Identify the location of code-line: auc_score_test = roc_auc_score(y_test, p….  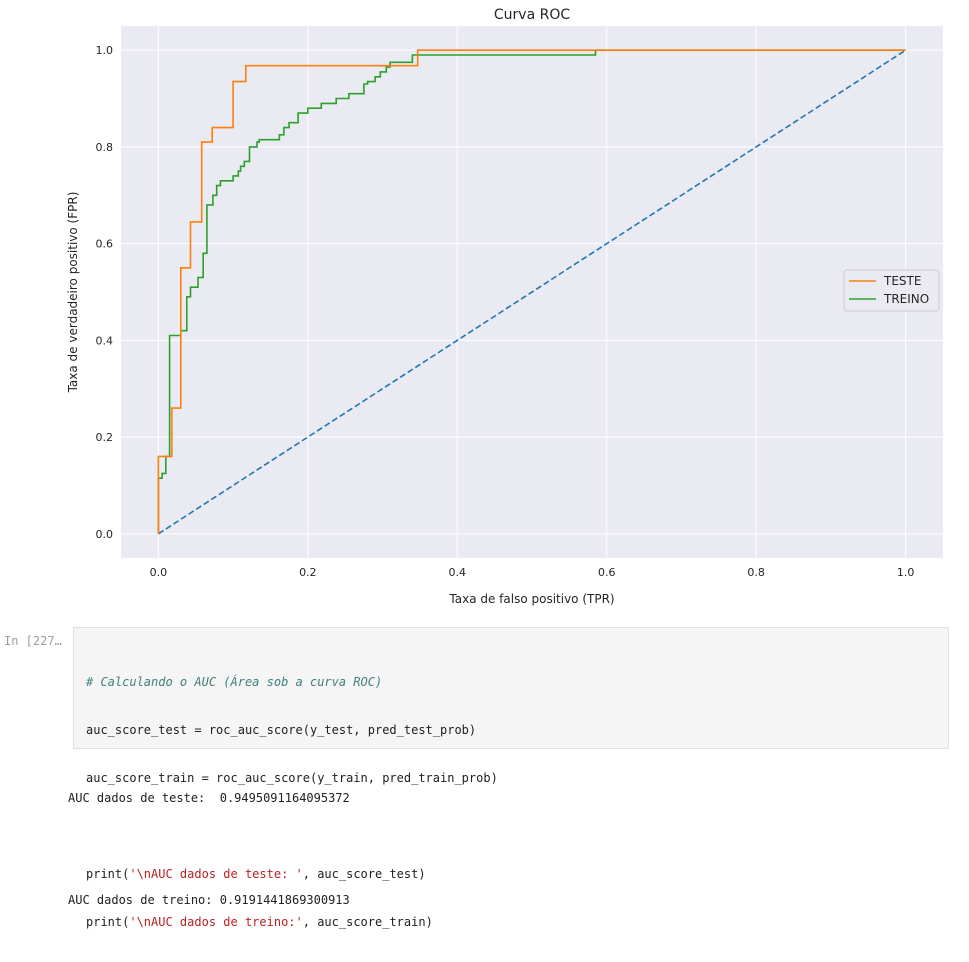
(292, 730).